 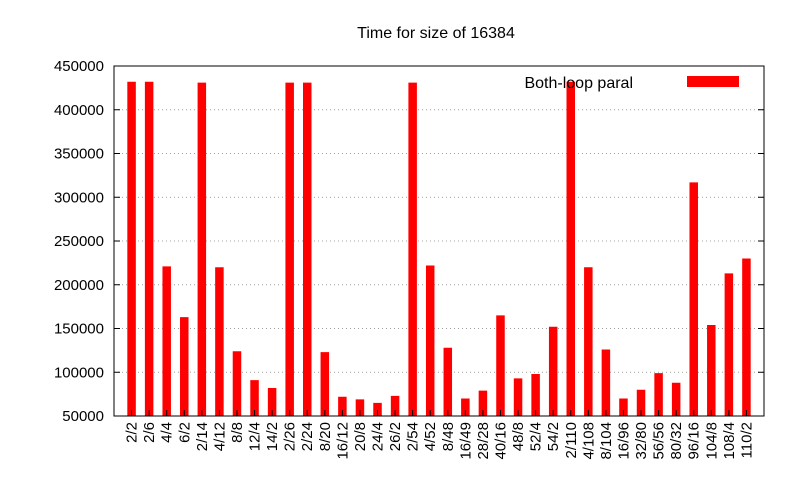 I want to click on legend-swatch, so click(x=713, y=81).